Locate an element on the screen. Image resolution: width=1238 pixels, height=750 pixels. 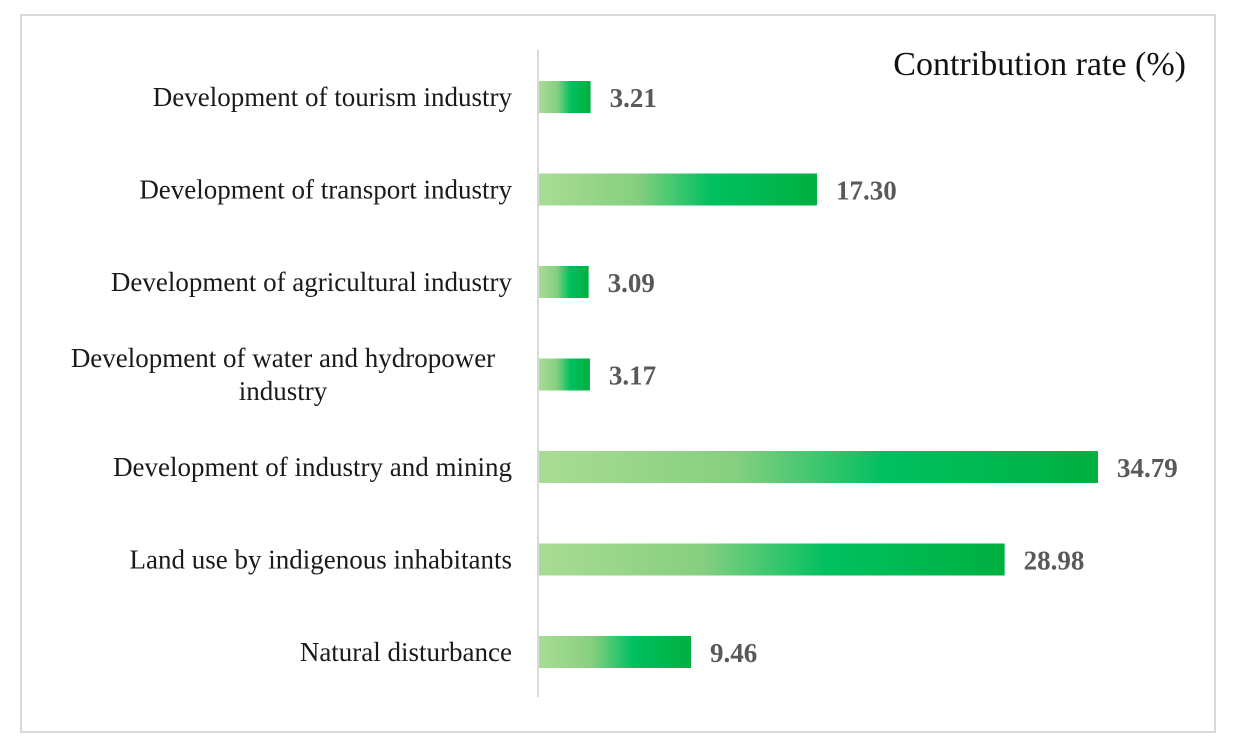
category-label: Natural disturbance is located at coordinates (406, 652).